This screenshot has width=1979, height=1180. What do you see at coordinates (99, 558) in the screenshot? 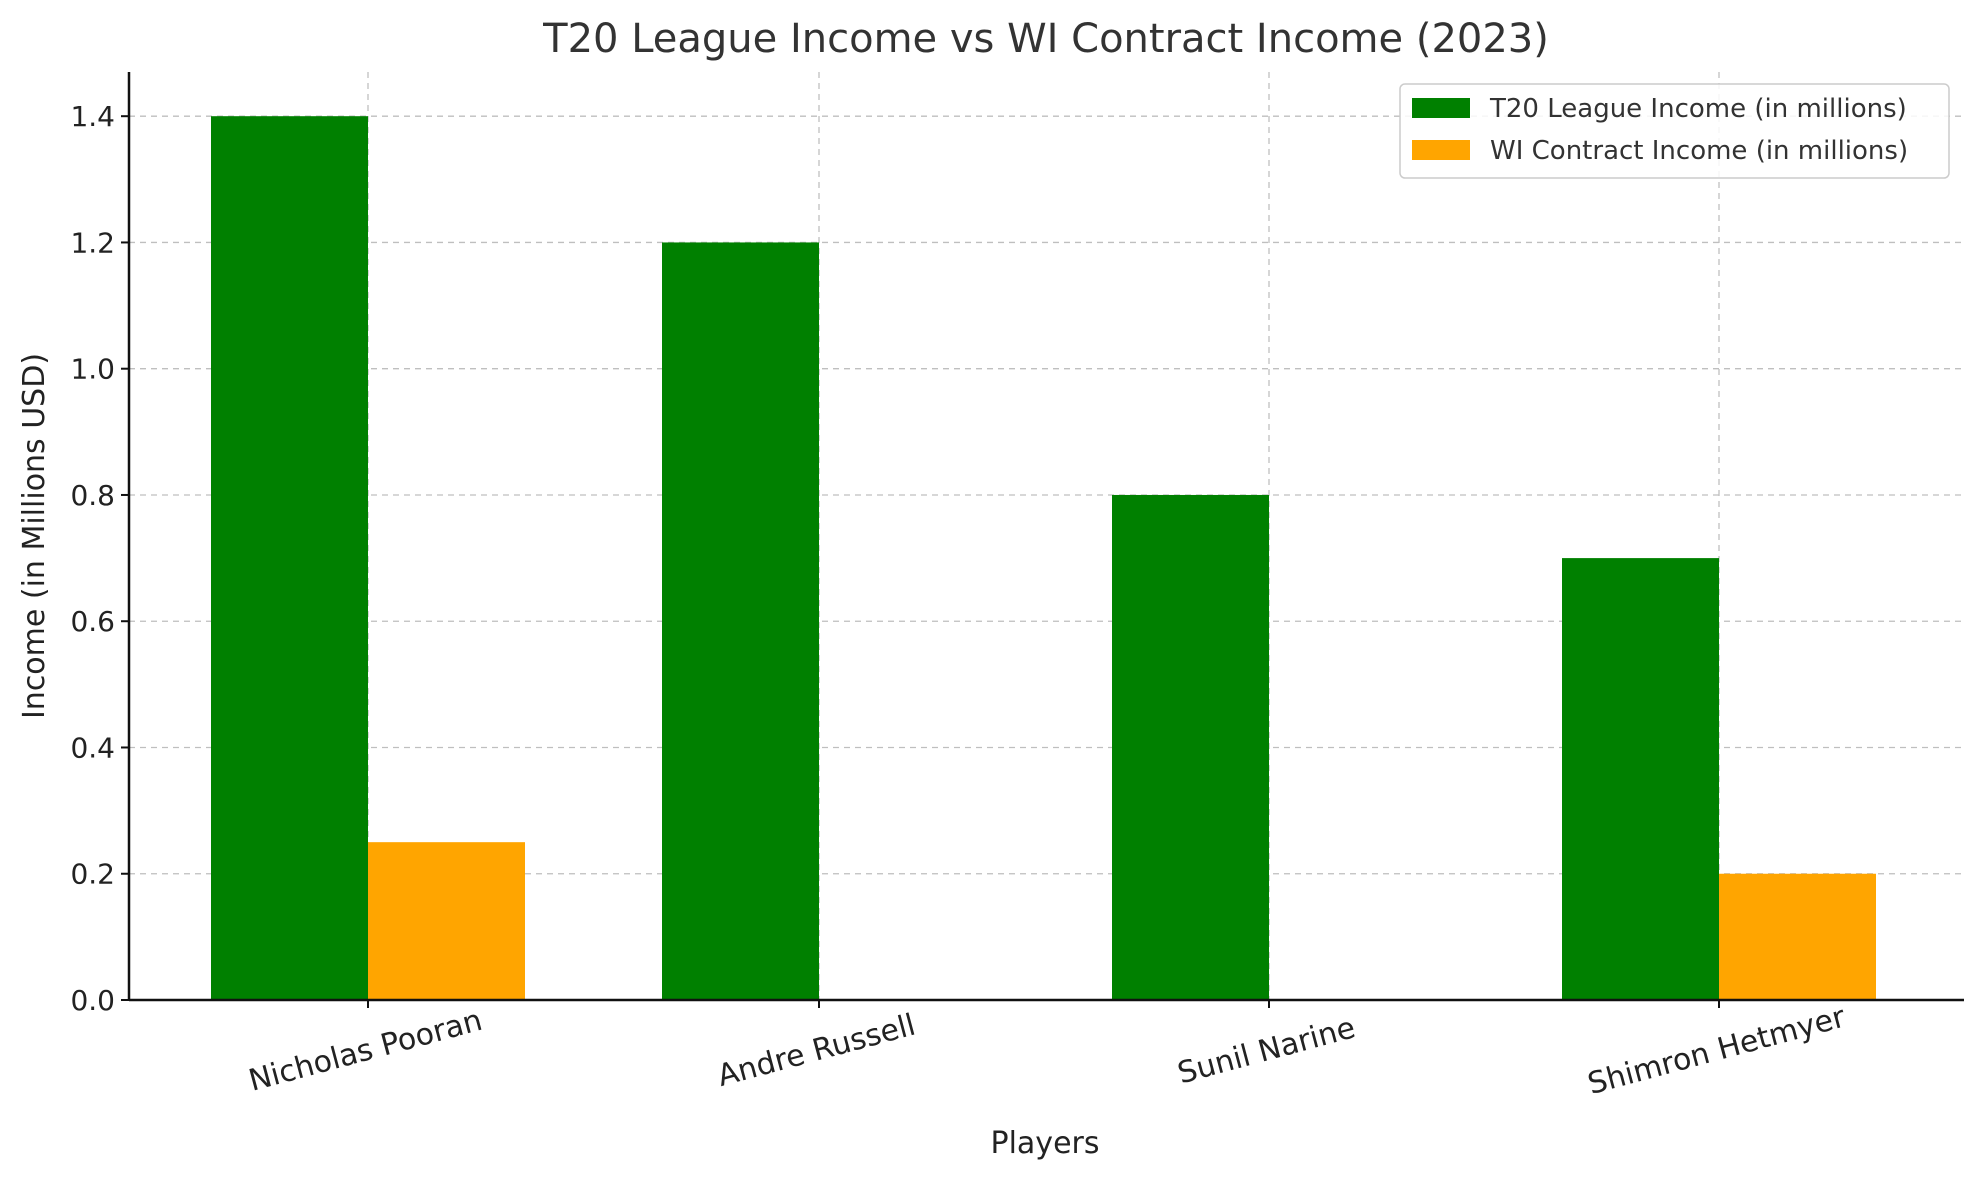
I see `y-ticks: 0.0 0.2 0.4 0.6 0.8 1.0 1.2 1.4` at bounding box center [99, 558].